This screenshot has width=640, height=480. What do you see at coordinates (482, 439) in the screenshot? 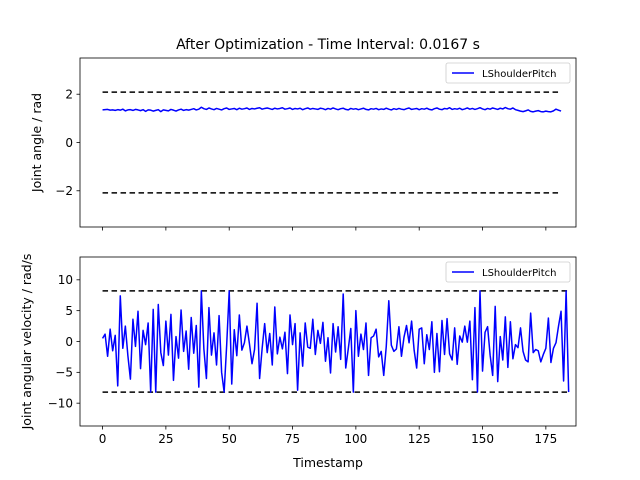
I see `velocity-xtick-label: 150` at bounding box center [482, 439].